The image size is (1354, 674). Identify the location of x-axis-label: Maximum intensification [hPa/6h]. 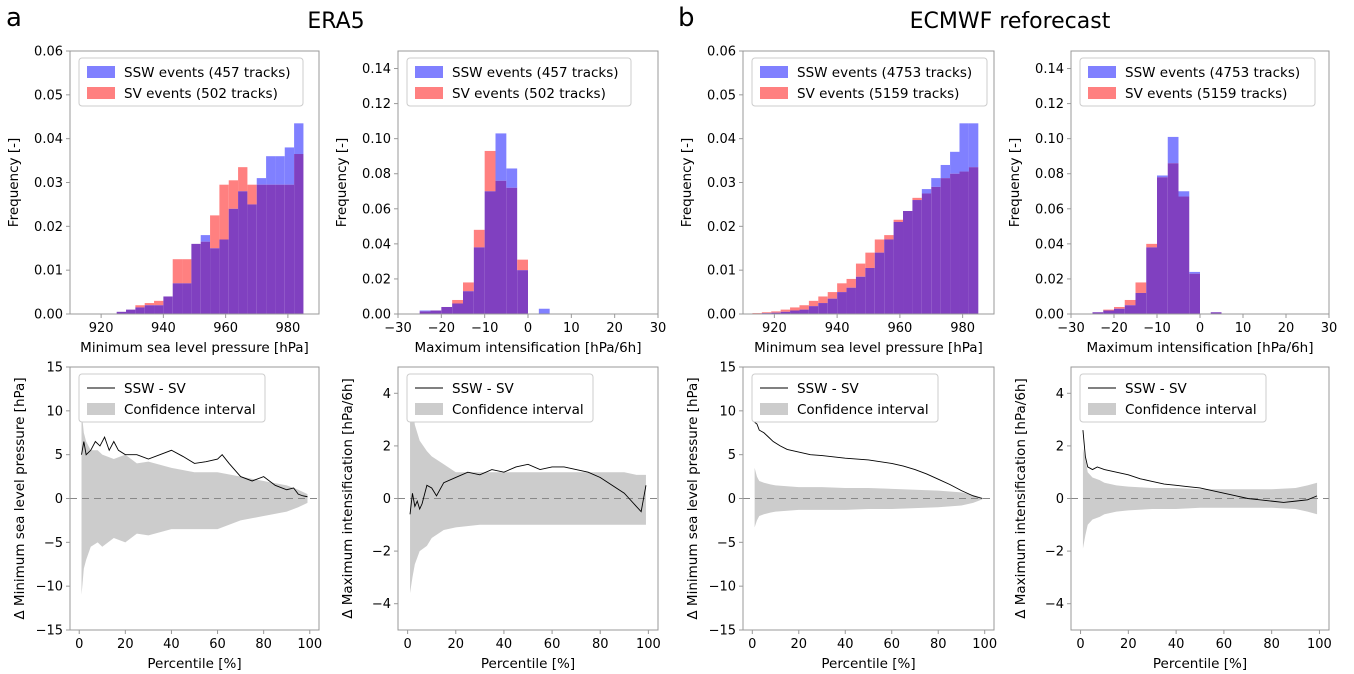
(1200, 348).